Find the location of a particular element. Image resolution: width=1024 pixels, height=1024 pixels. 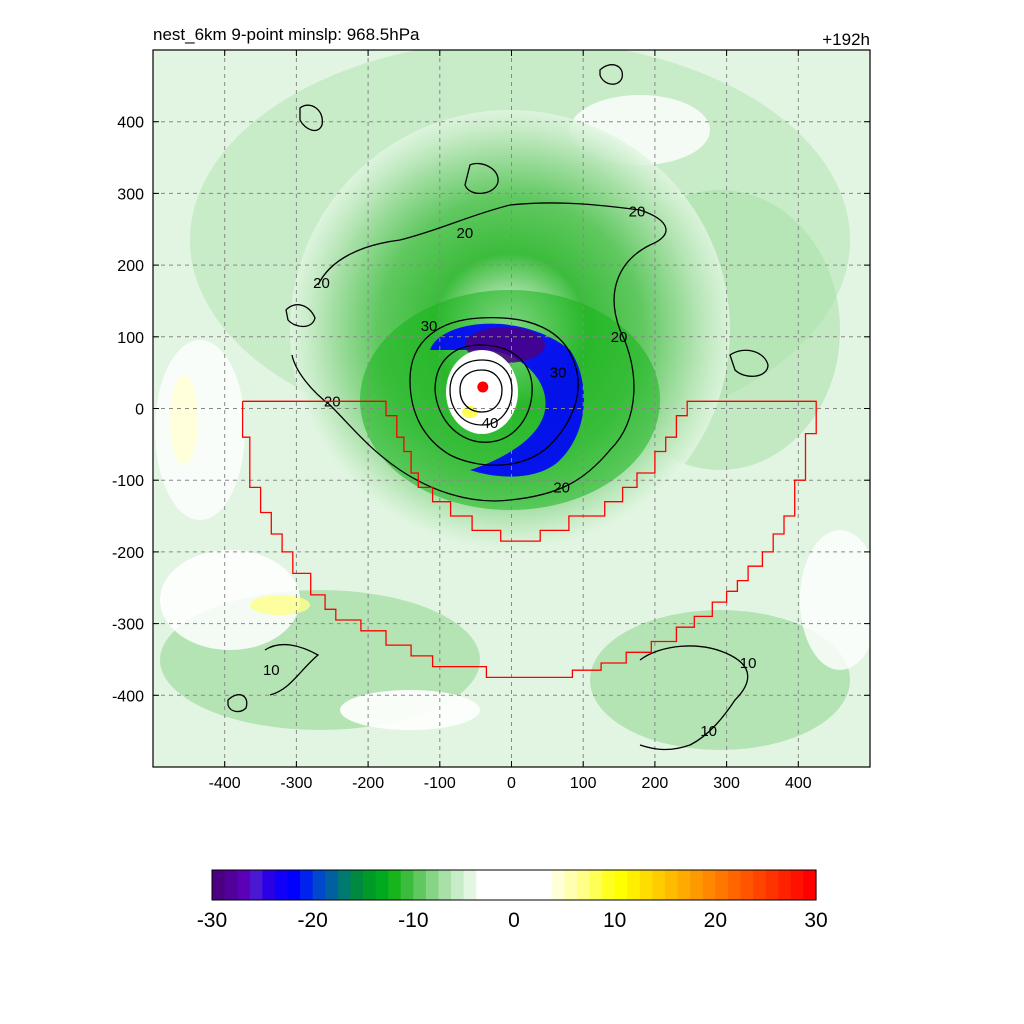

y-tick-label: -300 is located at coordinates (128, 625).